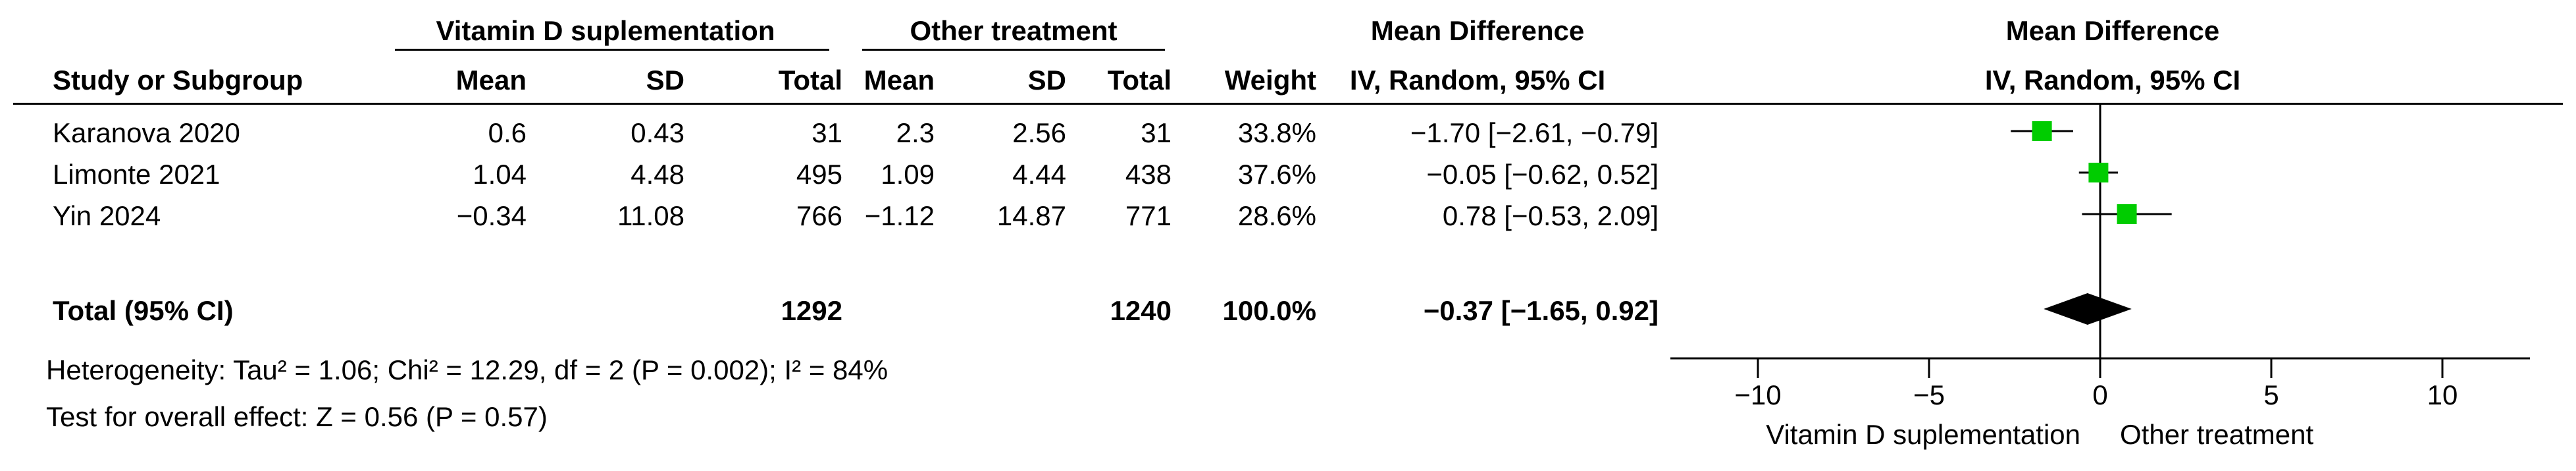 This screenshot has width=2576, height=471. I want to click on study-mean1: 1.04, so click(500, 175).